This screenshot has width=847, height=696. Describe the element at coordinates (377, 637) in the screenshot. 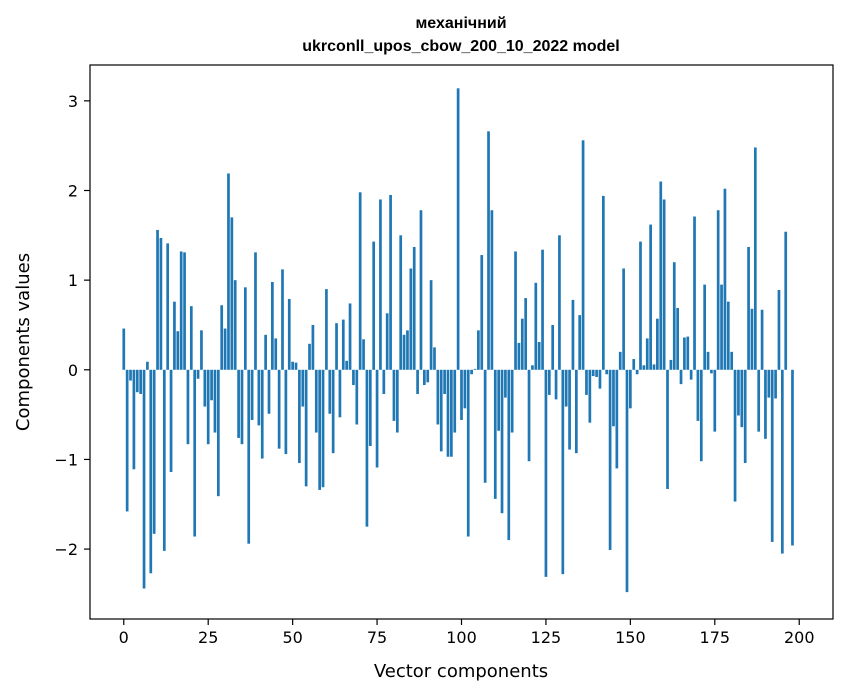

I see `x-tick-label: 75` at that location.